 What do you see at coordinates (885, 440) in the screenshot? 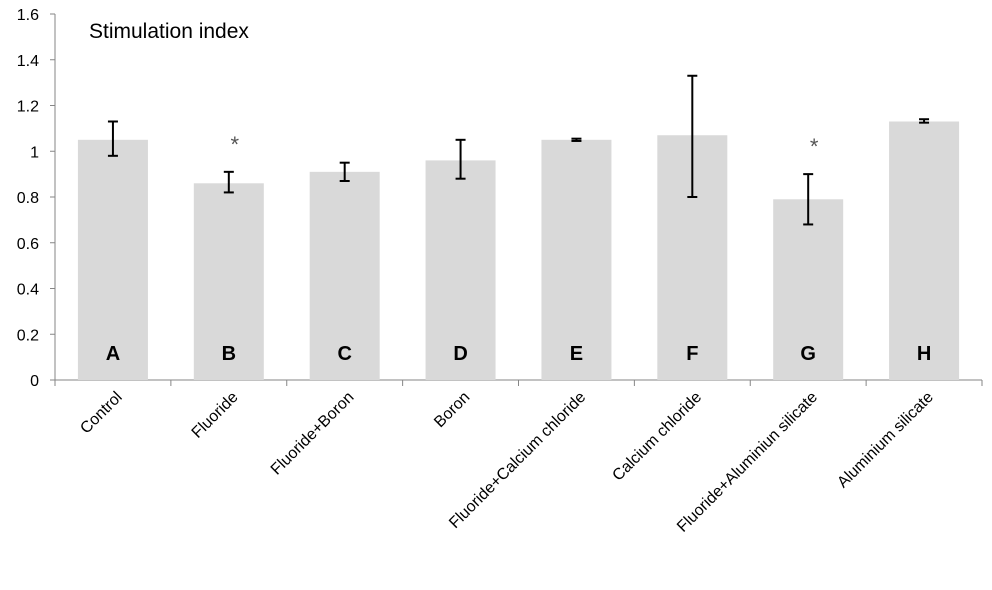
I see `x-tick-label: Aluminium silicate` at bounding box center [885, 440].